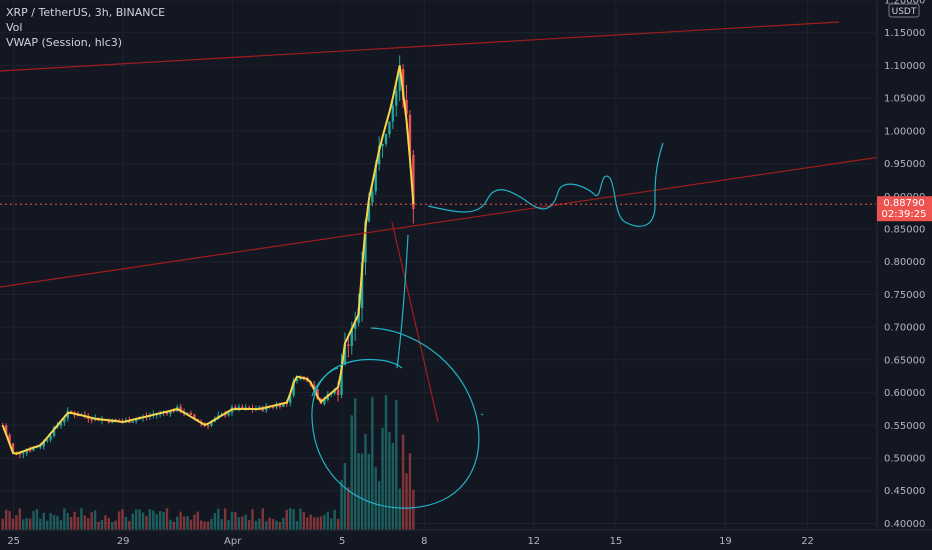 Image resolution: width=932 pixels, height=550 pixels. Describe the element at coordinates (420, 46) in the screenshot. I see `upper-trendline` at that location.